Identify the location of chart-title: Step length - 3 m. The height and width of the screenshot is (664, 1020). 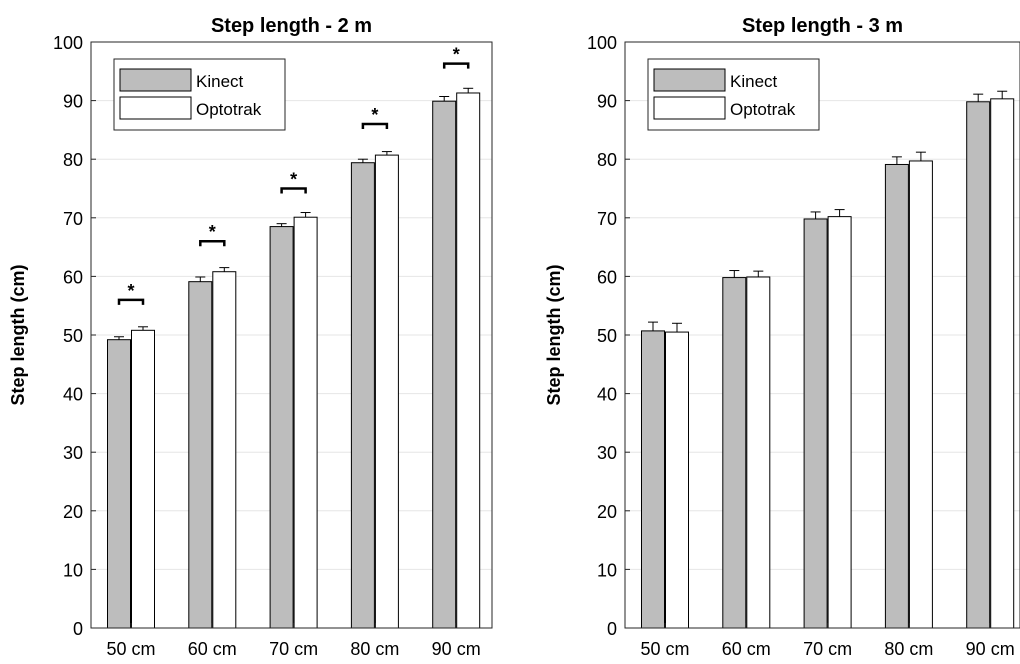
(822, 26).